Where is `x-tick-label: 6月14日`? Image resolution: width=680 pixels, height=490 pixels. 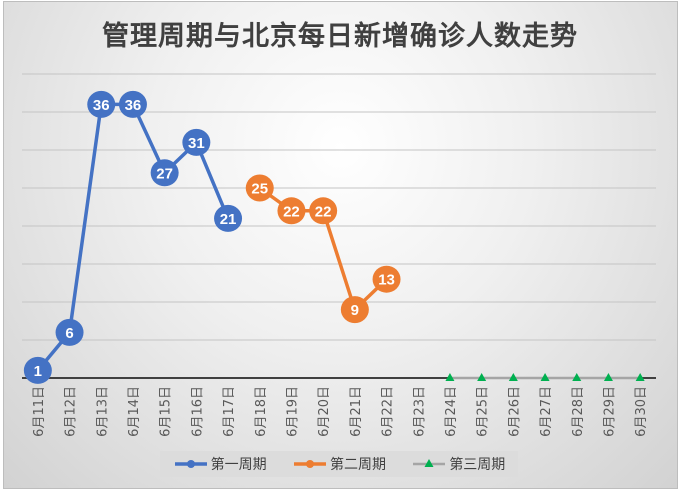
x-tick-label: 6月14日 is located at coordinates (134, 411).